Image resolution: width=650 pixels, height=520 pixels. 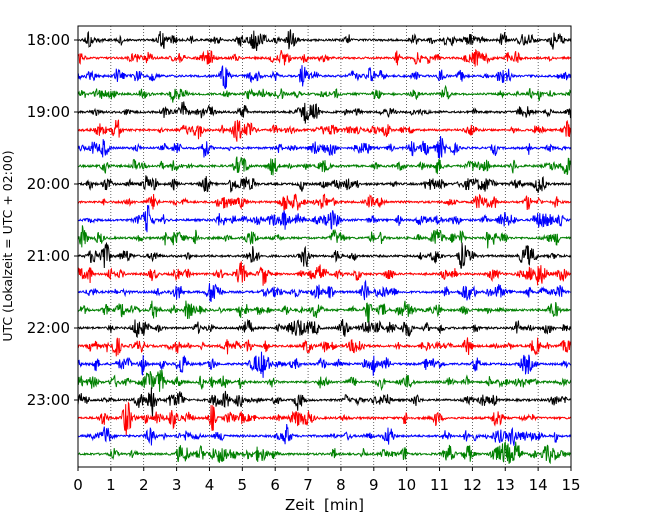 What do you see at coordinates (505, 485) in the screenshot?
I see `x-tick-label: 13` at bounding box center [505, 485].